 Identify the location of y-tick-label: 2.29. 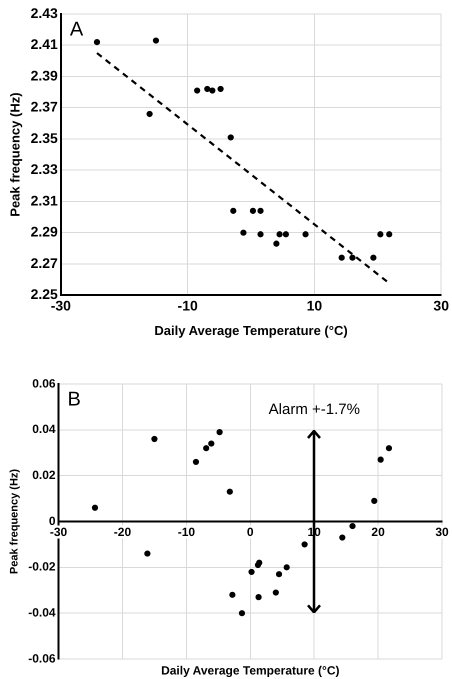
(44, 232).